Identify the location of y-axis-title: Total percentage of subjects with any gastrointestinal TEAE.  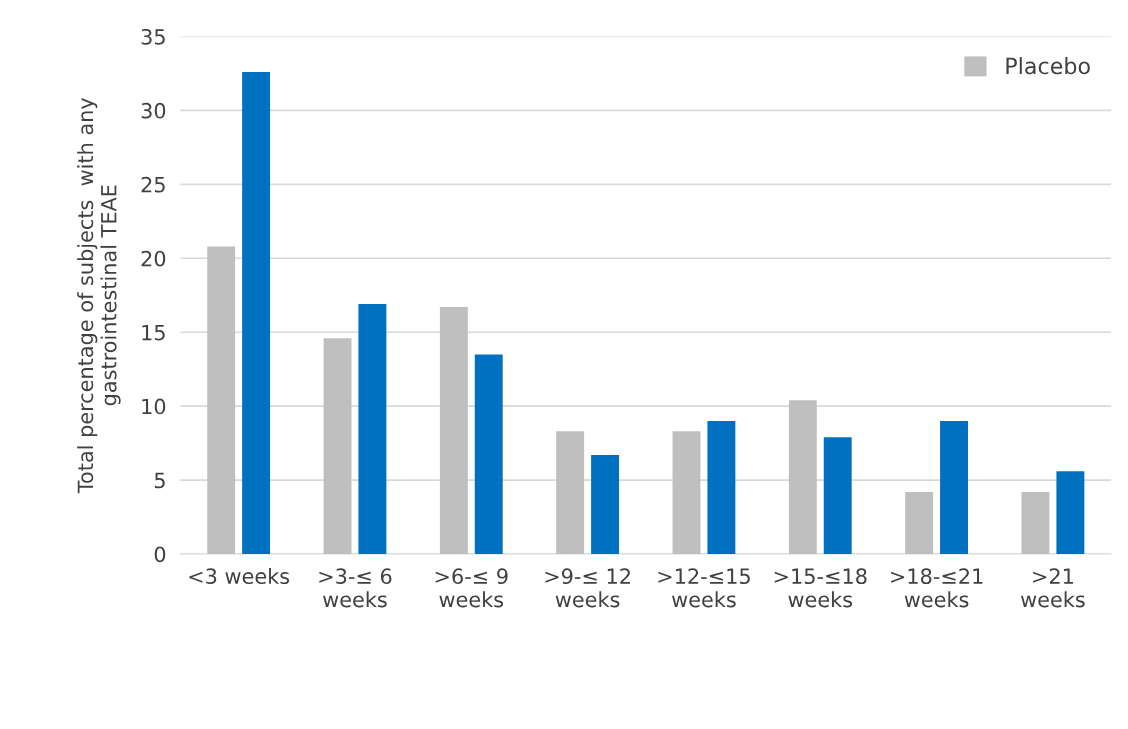
(99, 295).